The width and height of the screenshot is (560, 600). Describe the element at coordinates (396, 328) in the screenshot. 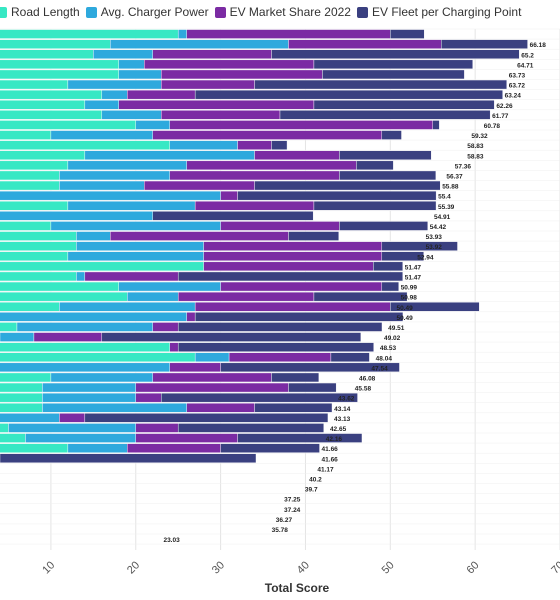

I see `total-value-label: 49.51` at that location.